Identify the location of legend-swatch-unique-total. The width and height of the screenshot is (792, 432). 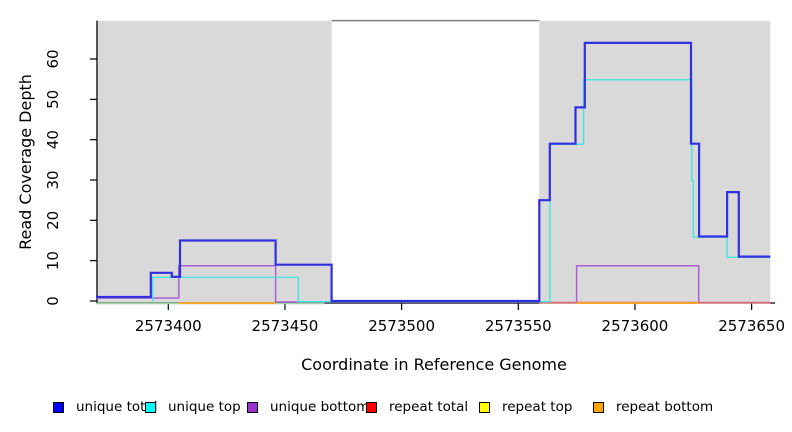
(58, 407).